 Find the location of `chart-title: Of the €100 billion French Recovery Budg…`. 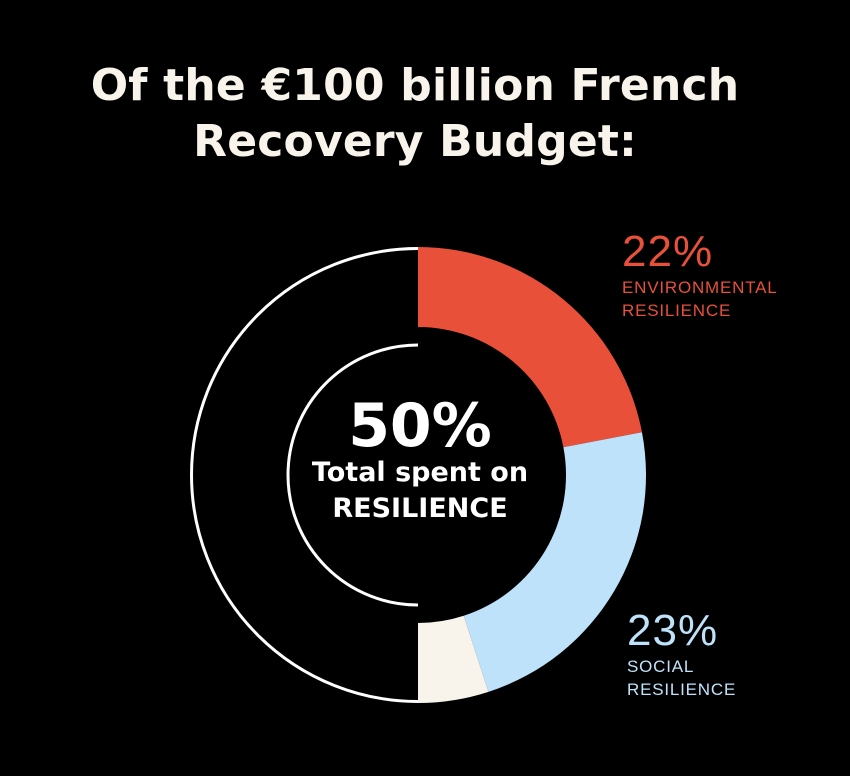

chart-title: Of the €100 billion French Recovery Budg… is located at coordinates (415, 114).